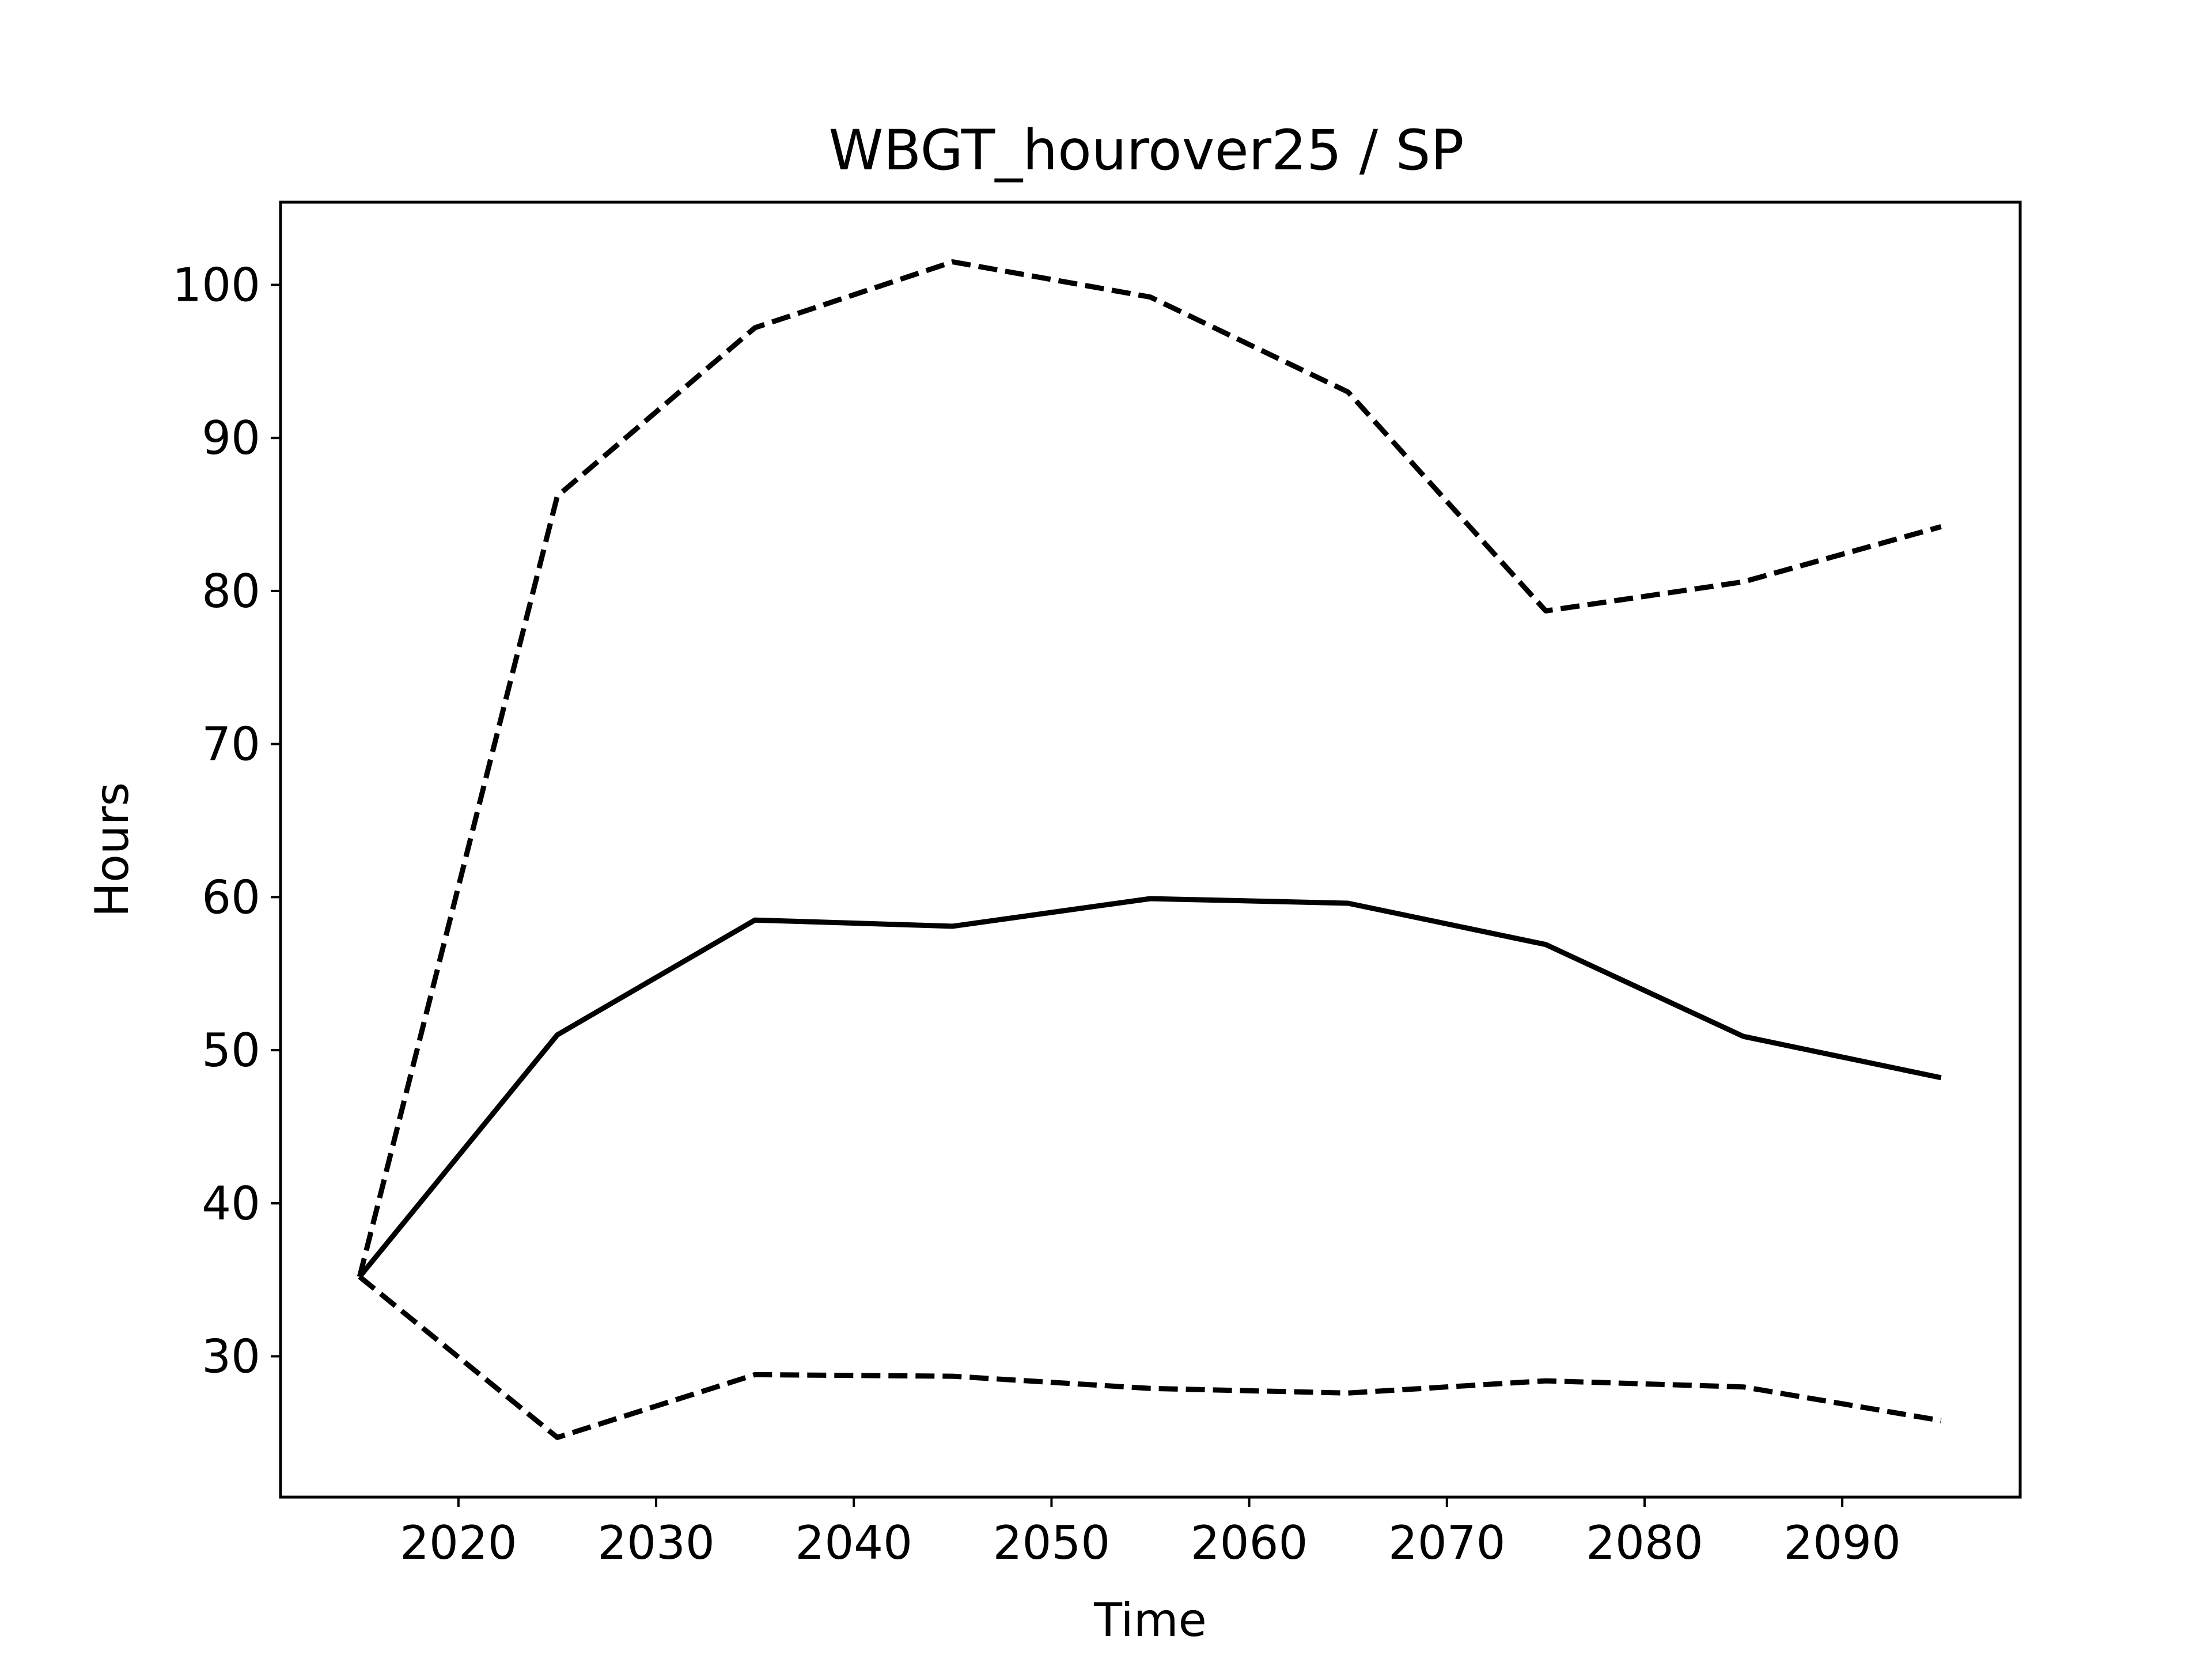 The height and width of the screenshot is (1659, 2212). What do you see at coordinates (1249, 1543) in the screenshot?
I see `x-tick-label-2060: 2060` at bounding box center [1249, 1543].